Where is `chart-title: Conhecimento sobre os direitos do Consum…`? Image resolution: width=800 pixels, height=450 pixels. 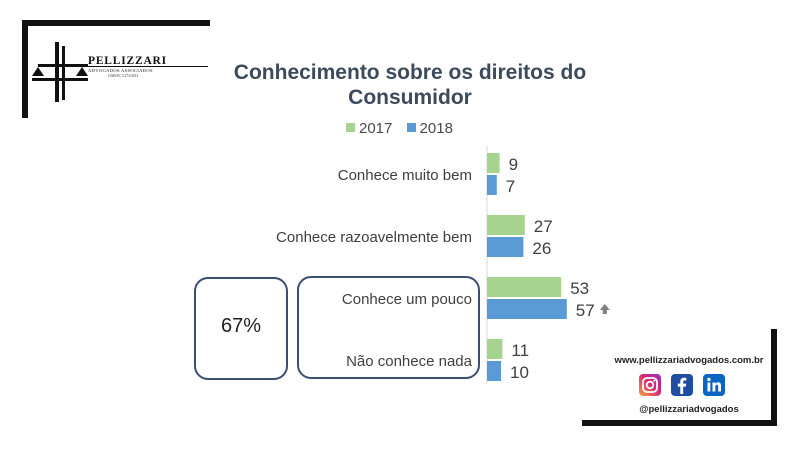
chart-title: Conhecimento sobre os direitos do Consum… is located at coordinates (410, 85).